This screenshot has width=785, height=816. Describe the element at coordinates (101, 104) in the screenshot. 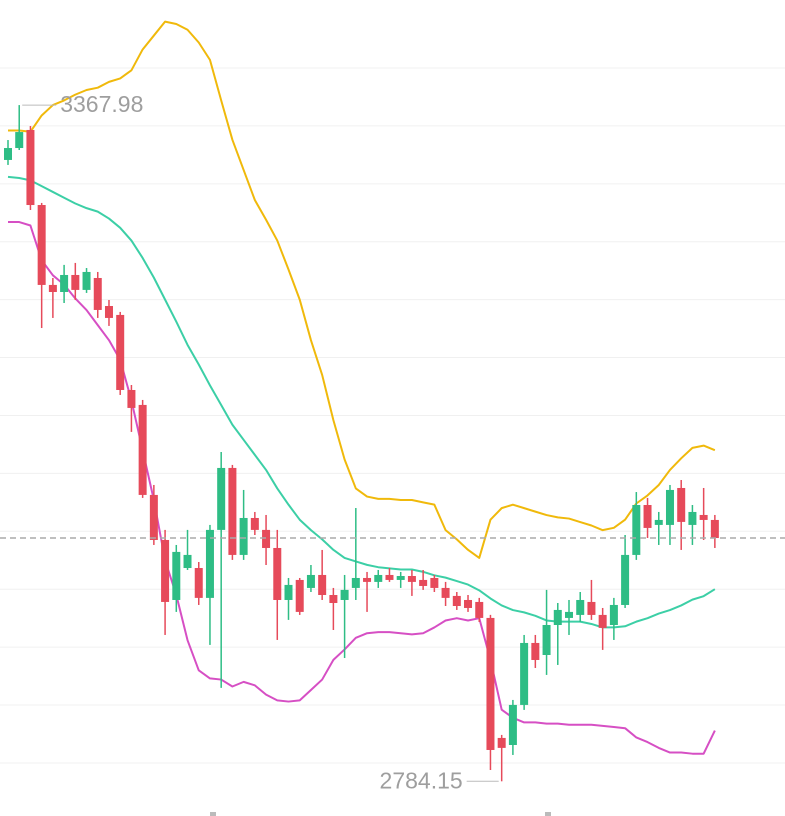

I see `max-label: 3367.98` at that location.